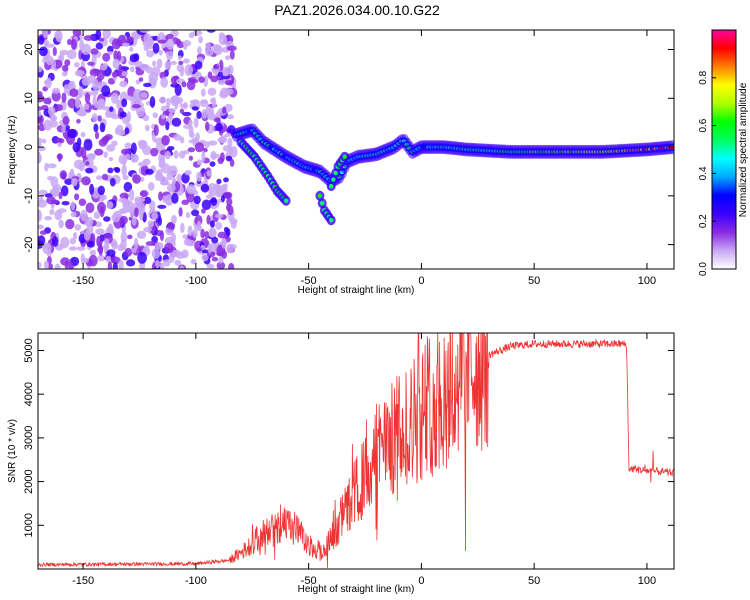 The image size is (750, 600). I want to click on y-tick-label: 3000, so click(29, 438).